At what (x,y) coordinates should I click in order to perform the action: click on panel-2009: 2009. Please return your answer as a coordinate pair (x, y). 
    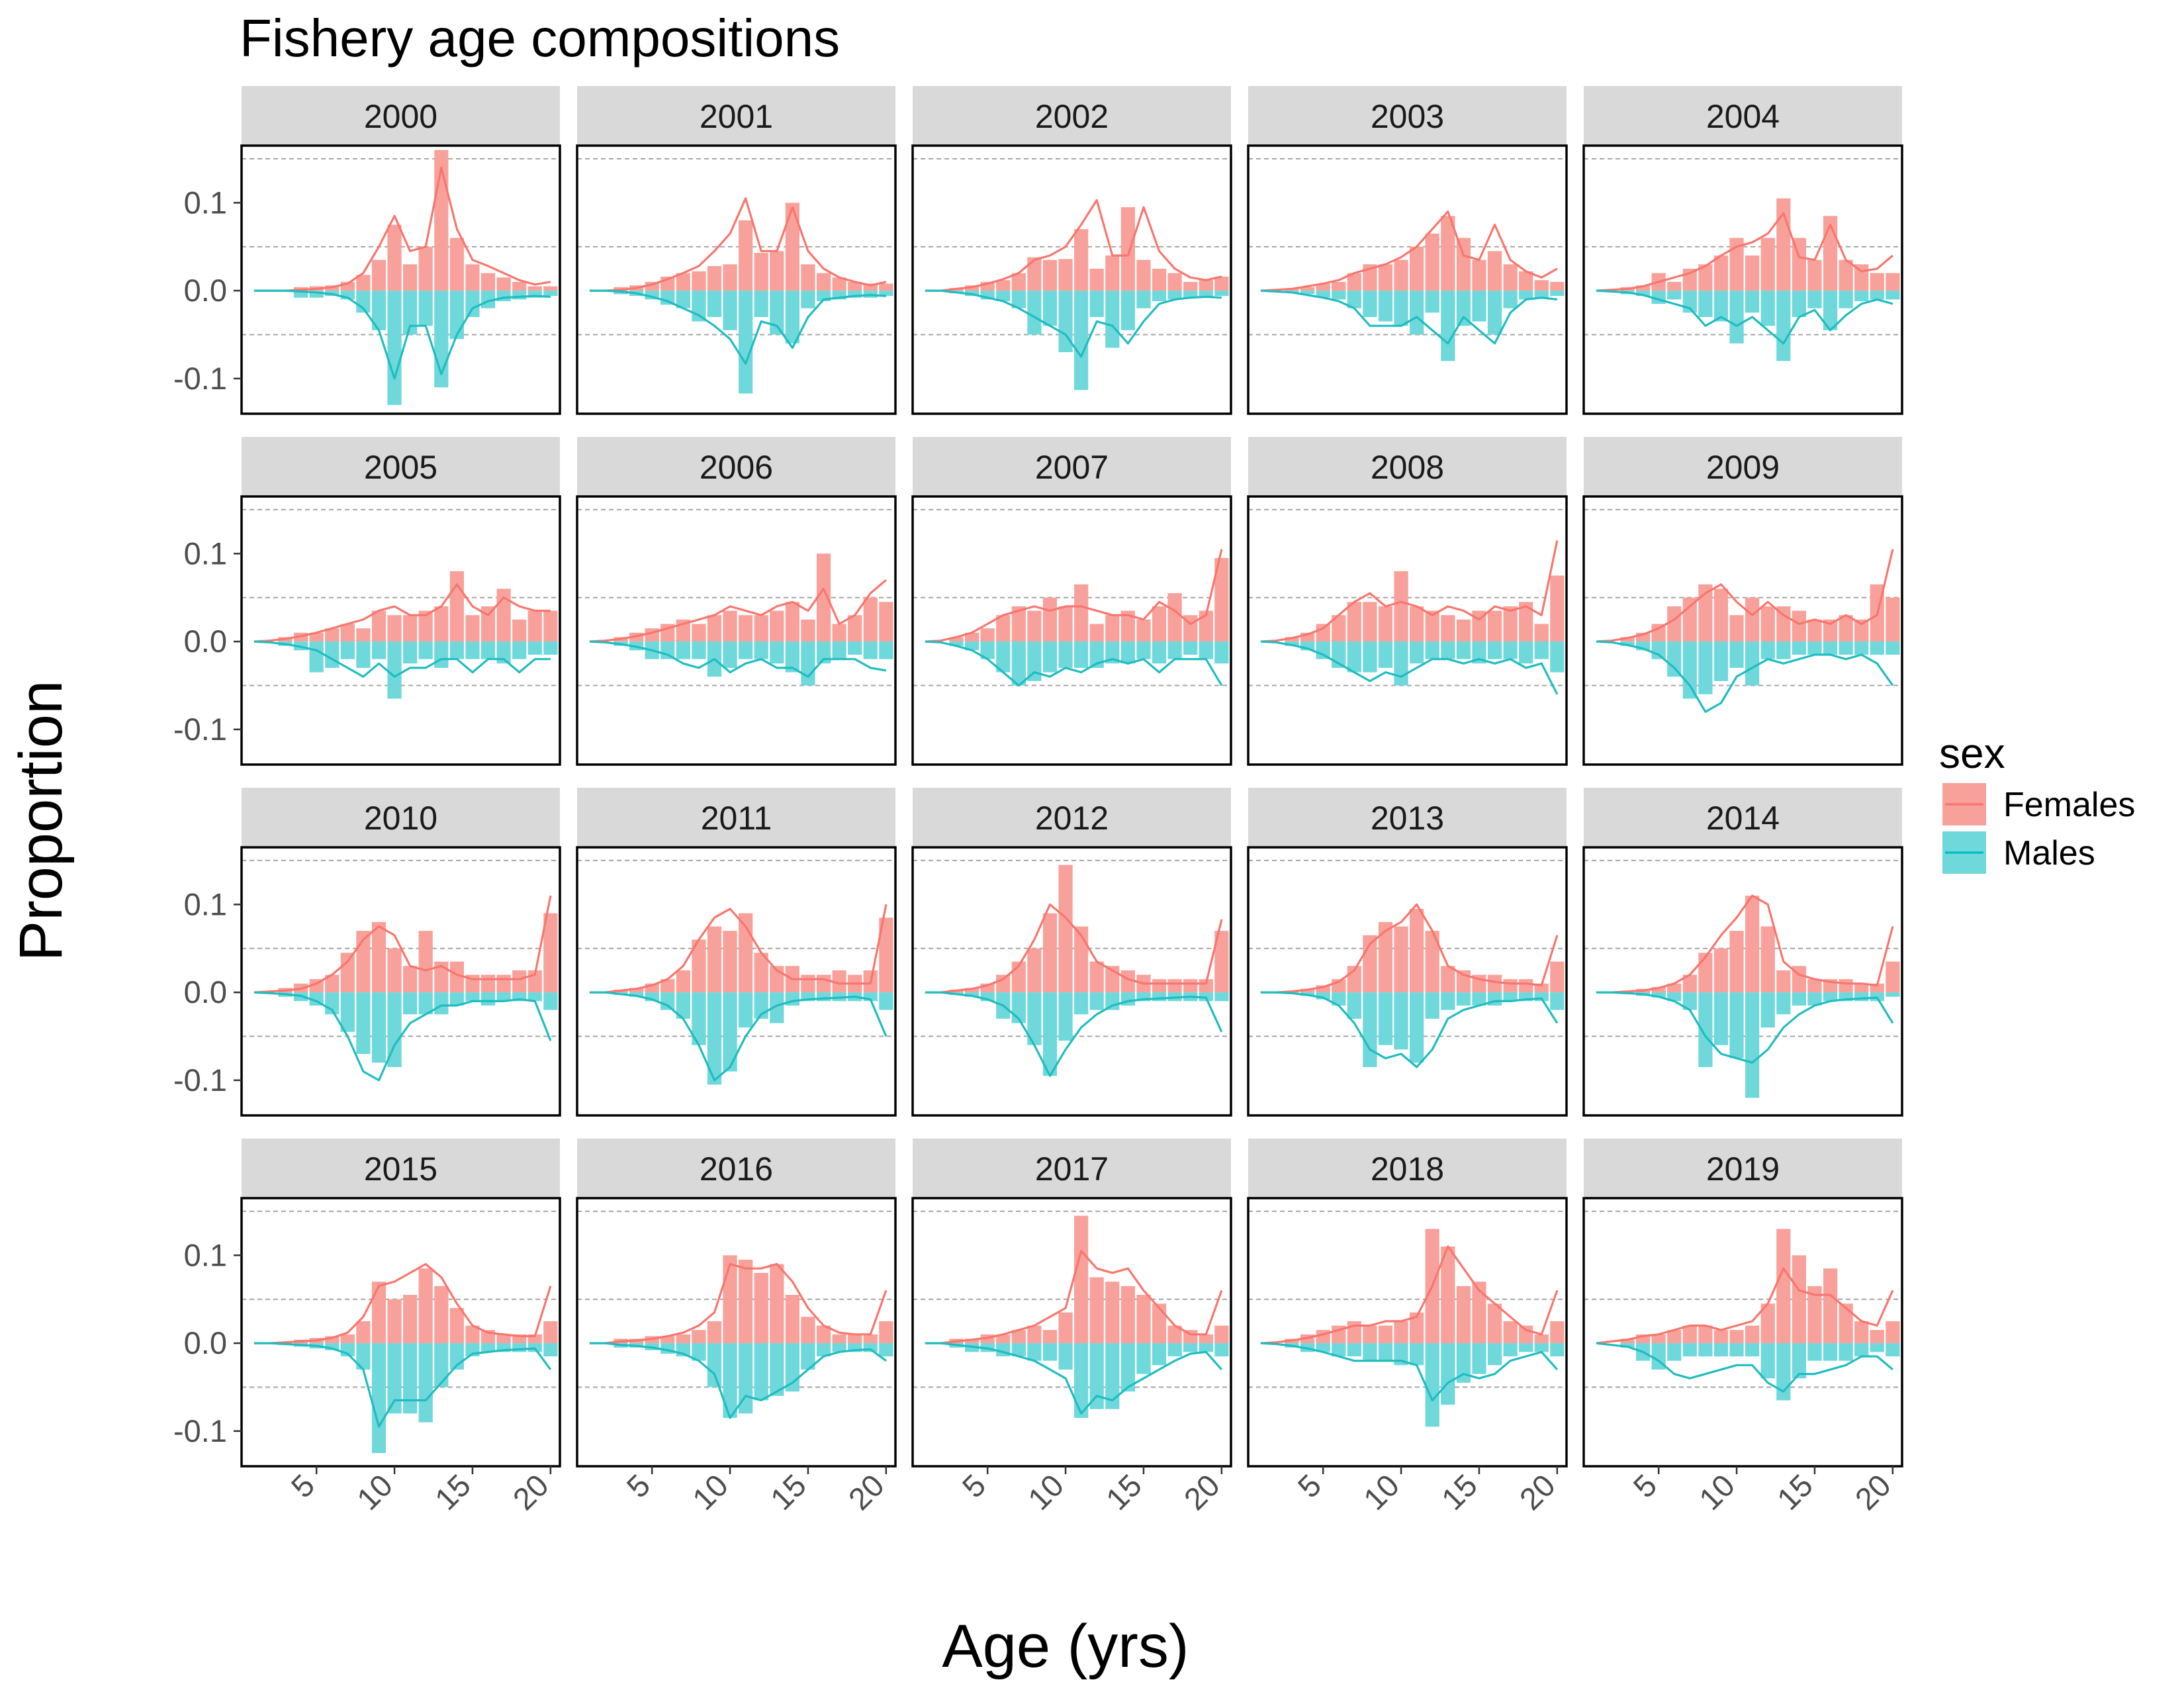
    Looking at the image, I should click on (1743, 601).